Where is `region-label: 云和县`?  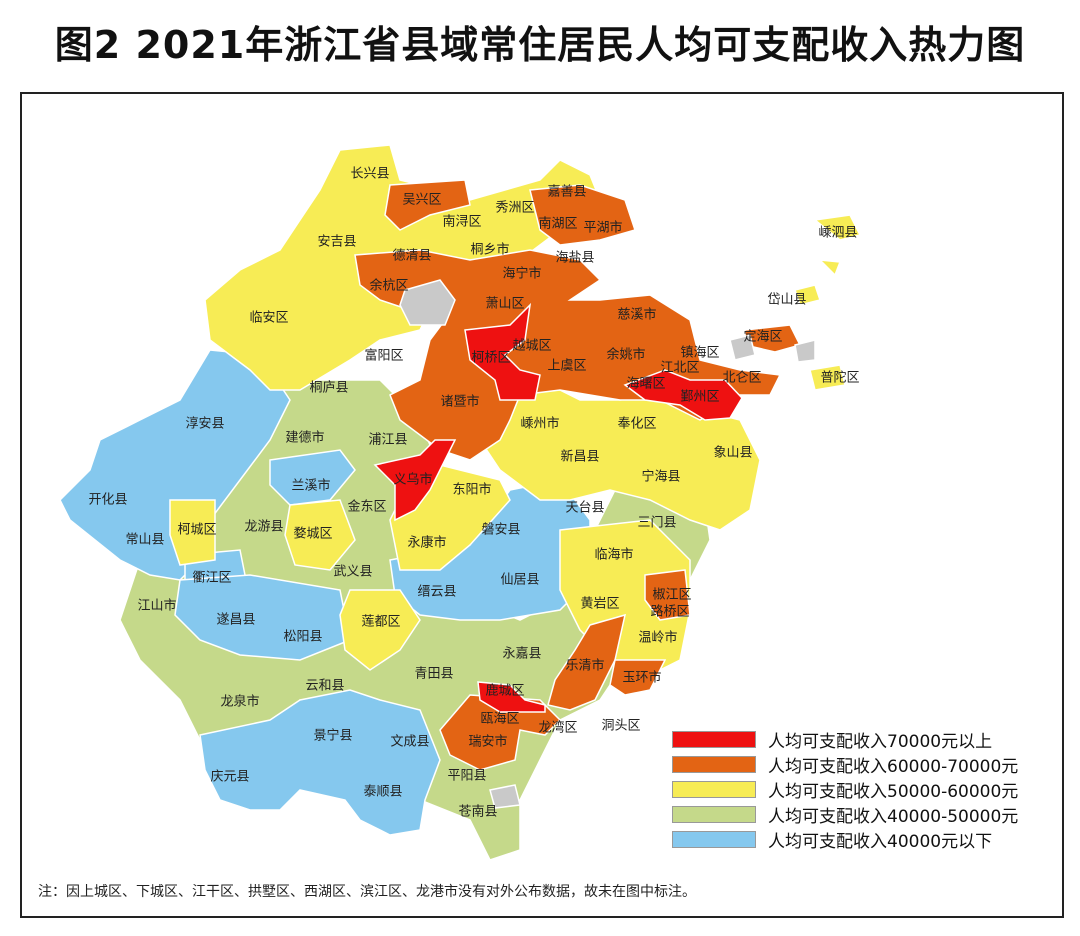 region-label: 云和县 is located at coordinates (324, 686).